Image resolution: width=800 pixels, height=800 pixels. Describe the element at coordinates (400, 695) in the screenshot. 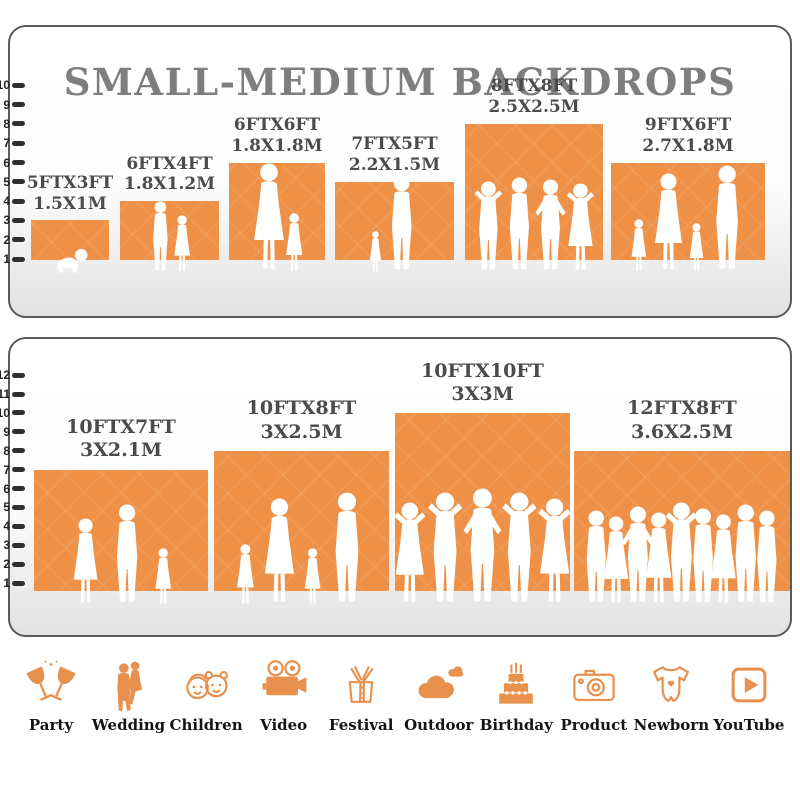

I see `category-row: Party Wedding Children` at that location.